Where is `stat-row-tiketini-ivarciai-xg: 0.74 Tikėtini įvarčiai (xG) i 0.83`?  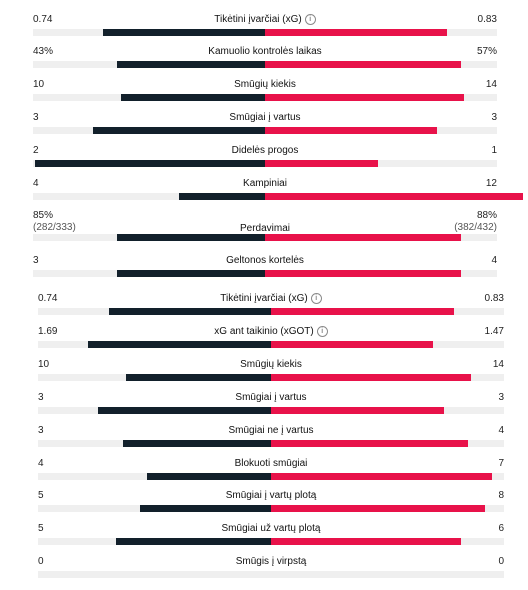 stat-row-tiketini-ivarciai-xg: 0.74 Tikėtini įvarčiai (xG) i 0.83 is located at coordinates (271, 306).